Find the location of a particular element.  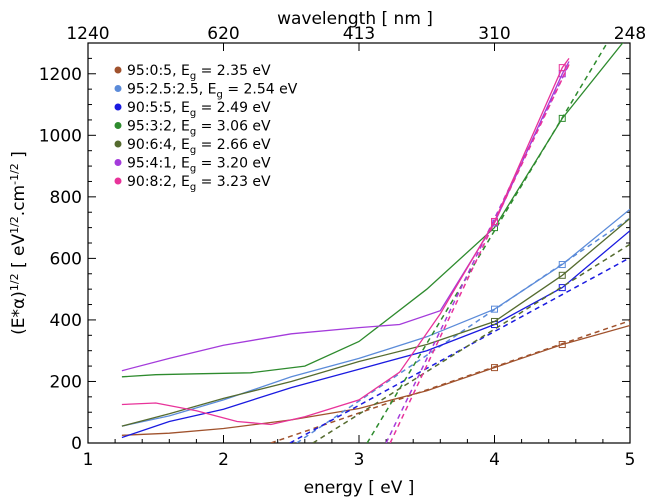

legend-label: 90:6:4, Eg = 2.66 eV is located at coordinates (199, 146).